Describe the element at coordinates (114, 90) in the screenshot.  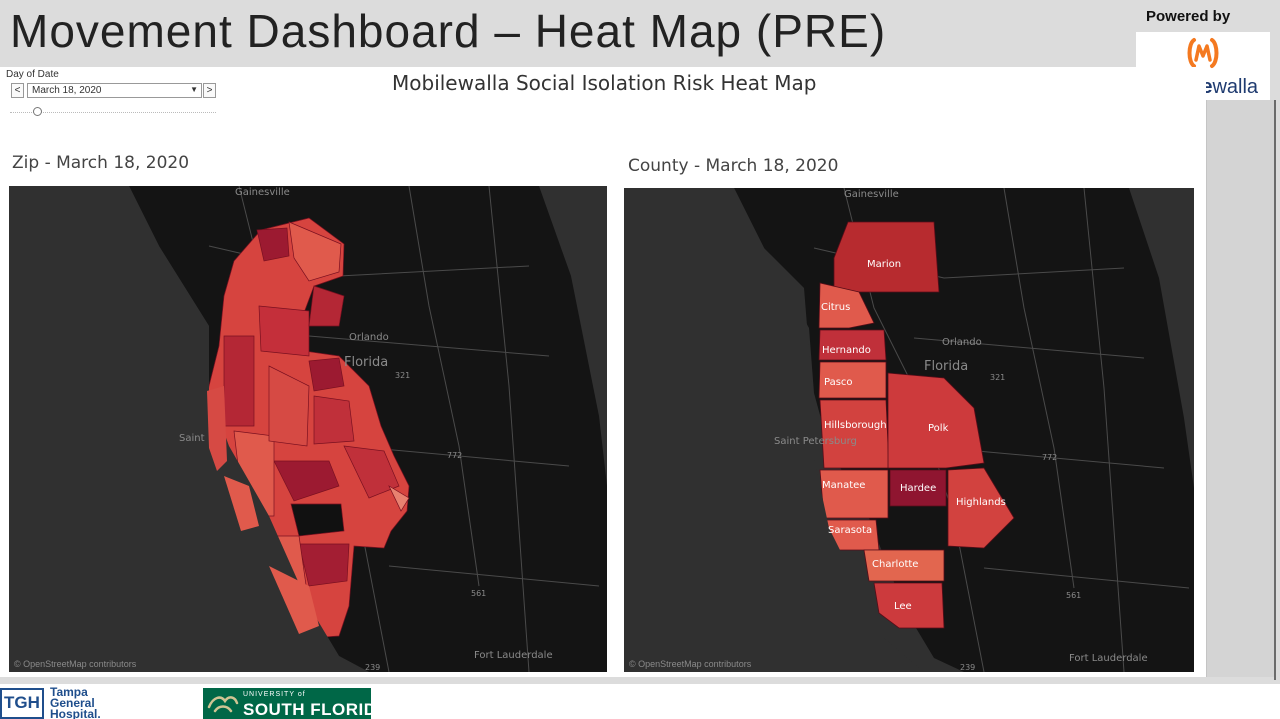
I see `date-select: March 18, 2020 ▼` at that location.